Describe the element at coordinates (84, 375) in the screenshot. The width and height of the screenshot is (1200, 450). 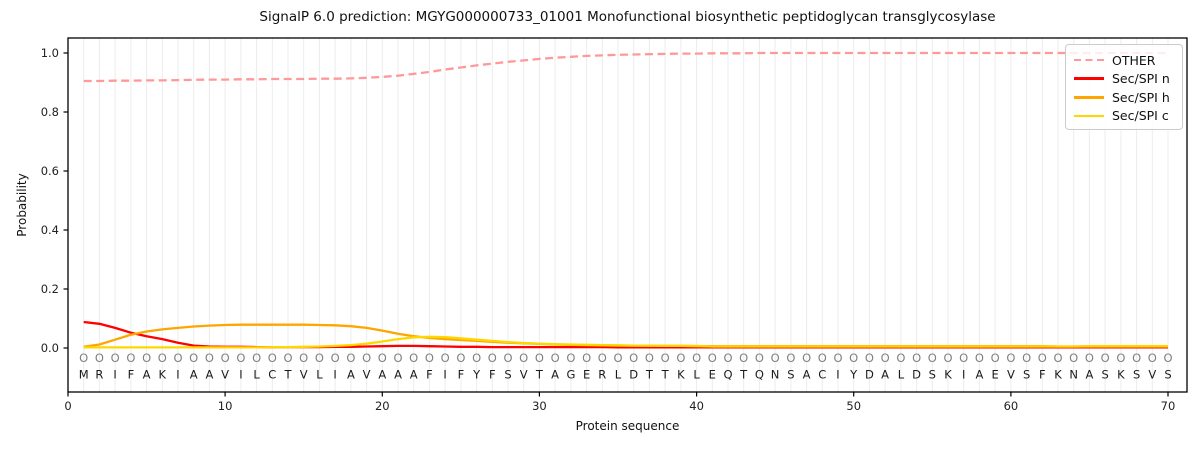
I see `svg-text: M` at that location.